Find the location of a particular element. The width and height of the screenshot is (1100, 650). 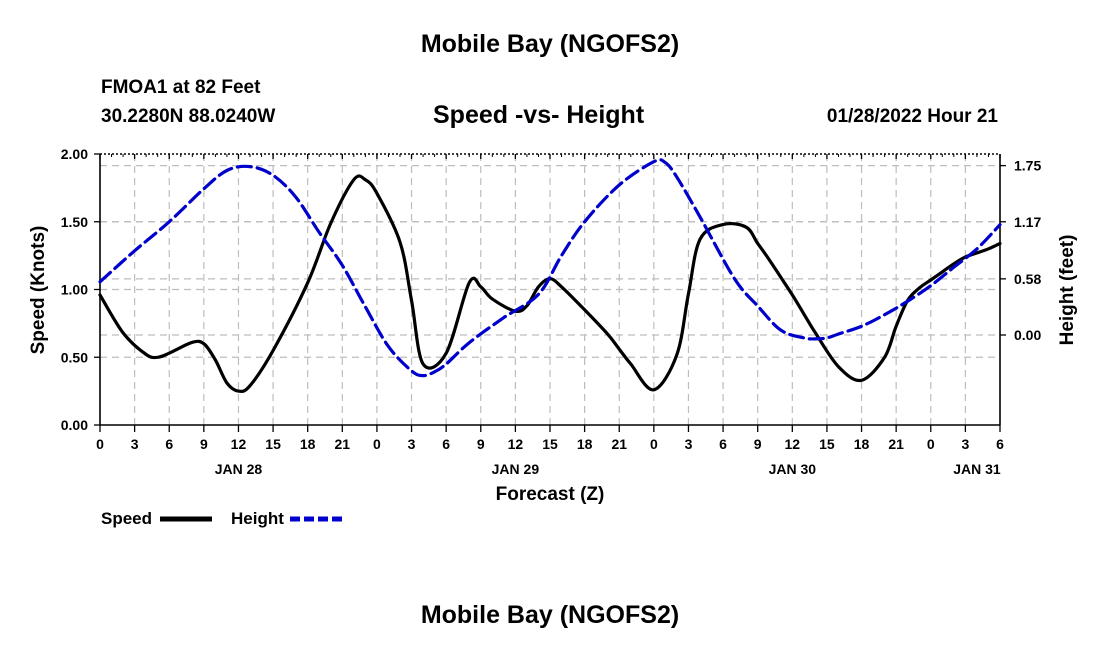

x-date-label: JAN 28 is located at coordinates (239, 469).